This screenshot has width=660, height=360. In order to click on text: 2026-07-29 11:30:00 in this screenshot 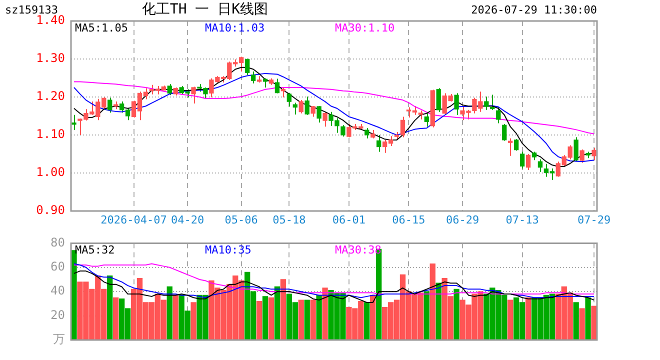, I will do `click(534, 9)`.